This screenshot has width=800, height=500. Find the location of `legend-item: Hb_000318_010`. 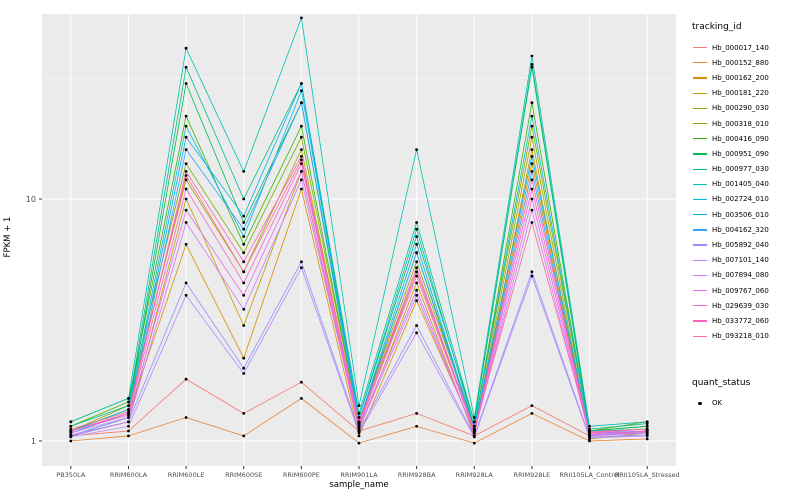

legend-item: Hb_000318_010 is located at coordinates (745, 123).